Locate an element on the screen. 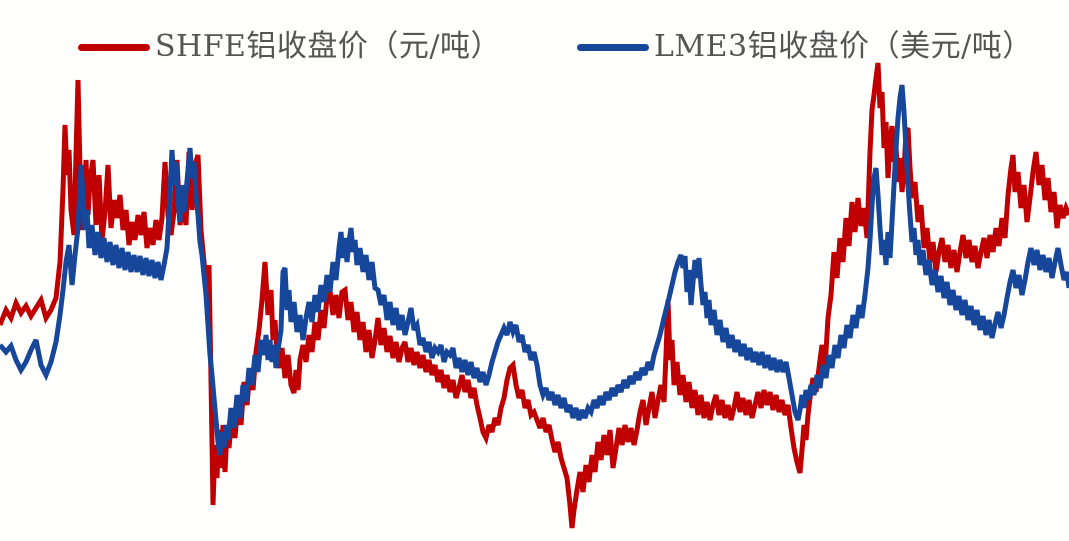  legend-swatch-shfe-line-icon is located at coordinates (114, 47).